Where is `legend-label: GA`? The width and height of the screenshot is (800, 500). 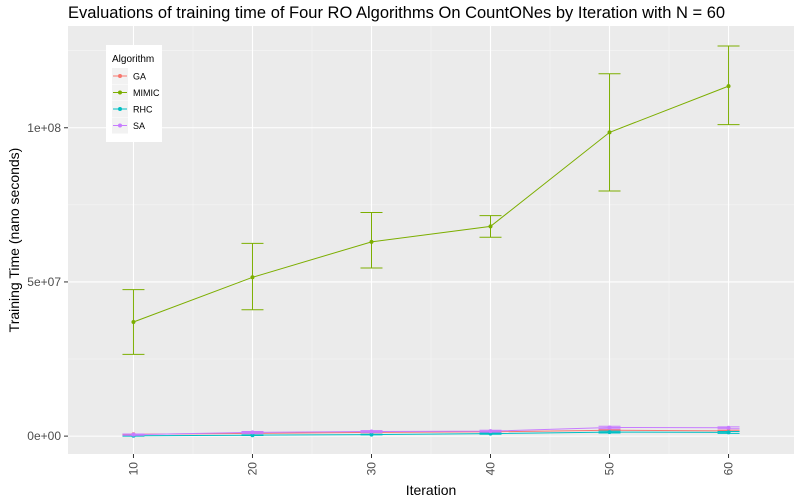
legend-label: GA is located at coordinates (139, 77).